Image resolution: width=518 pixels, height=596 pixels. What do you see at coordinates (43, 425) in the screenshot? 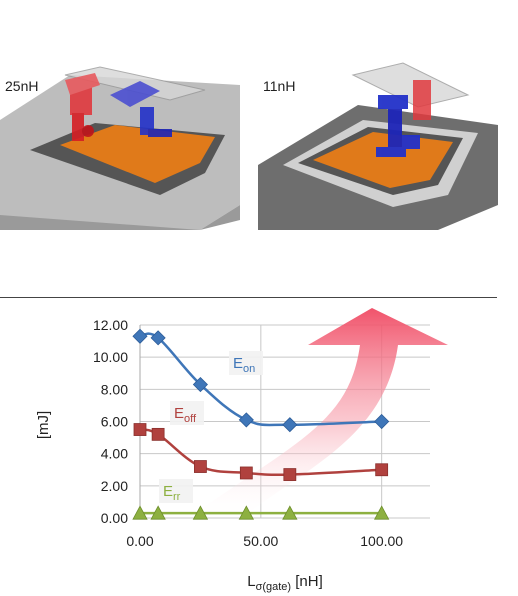
I see `y-axis-label: [mJ]` at bounding box center [43, 425].